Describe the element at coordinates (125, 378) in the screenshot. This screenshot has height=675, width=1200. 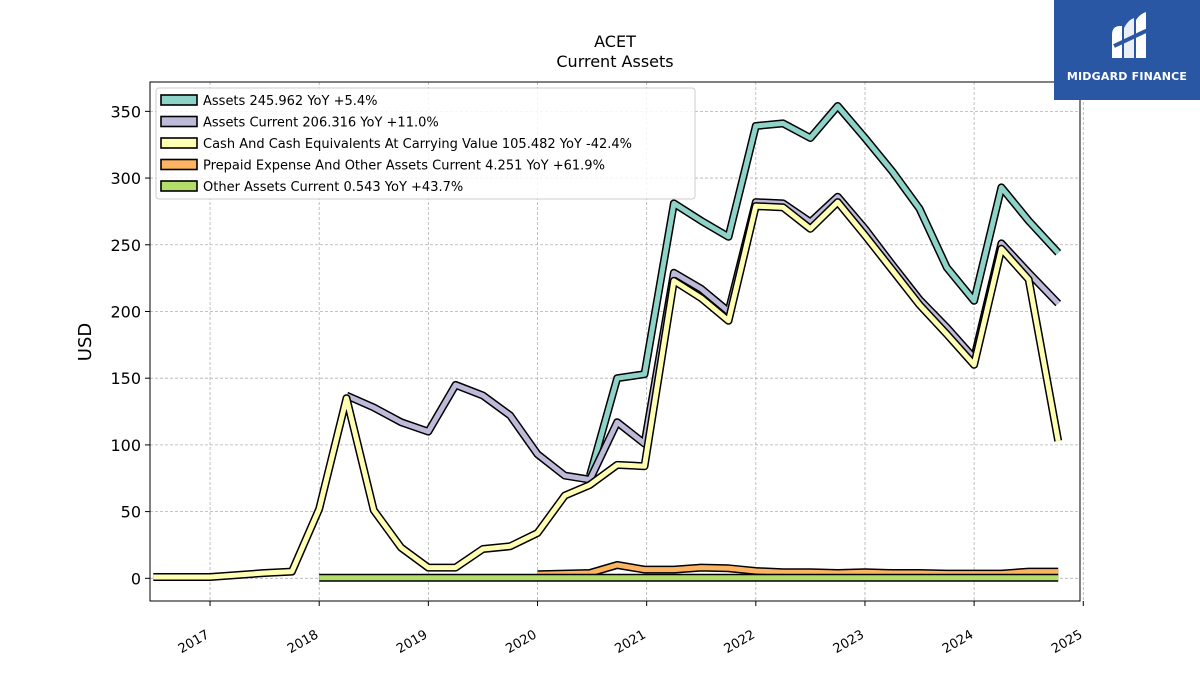
I see `y-tick-label: 150` at that location.